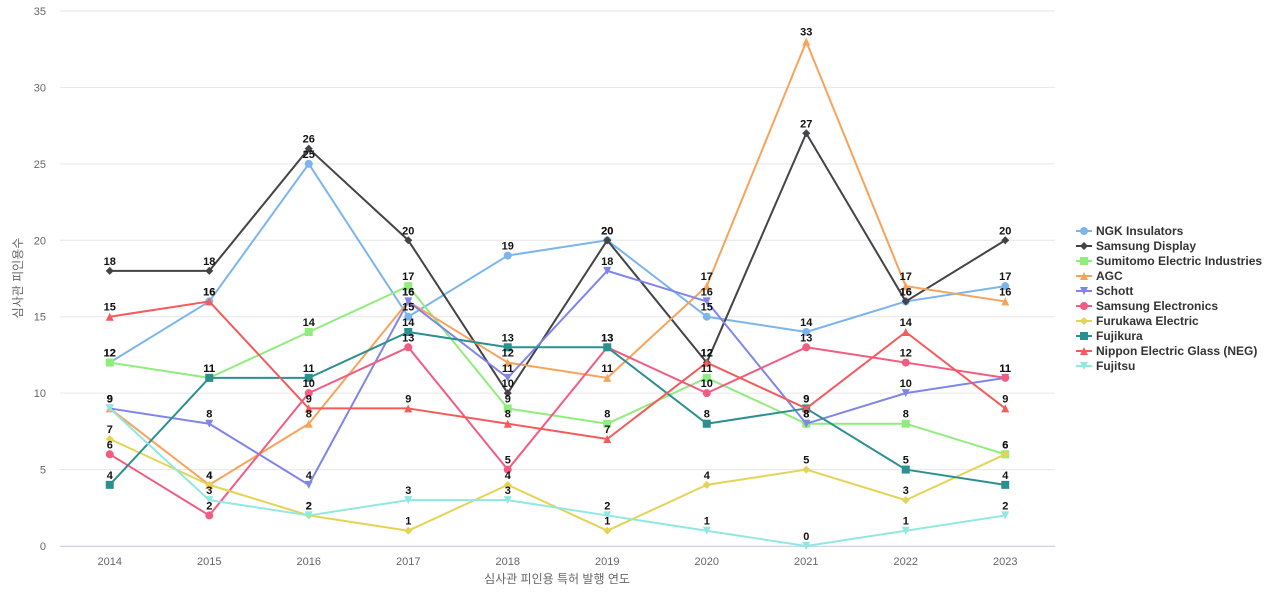 This screenshot has width=1280, height=600. Describe the element at coordinates (557, 485) in the screenshot. I see `series-line-furukawa-electric` at that location.